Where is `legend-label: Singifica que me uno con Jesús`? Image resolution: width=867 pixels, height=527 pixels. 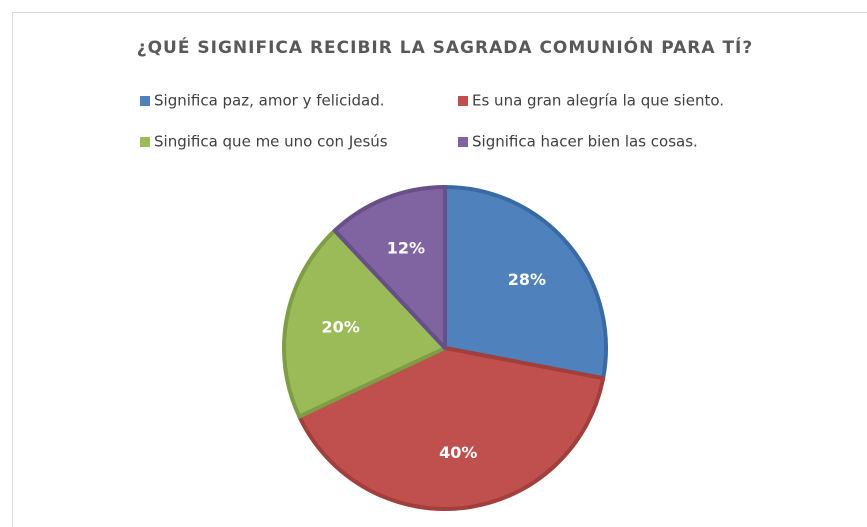
legend-label: Singifica que me uno con Jesús is located at coordinates (271, 142).